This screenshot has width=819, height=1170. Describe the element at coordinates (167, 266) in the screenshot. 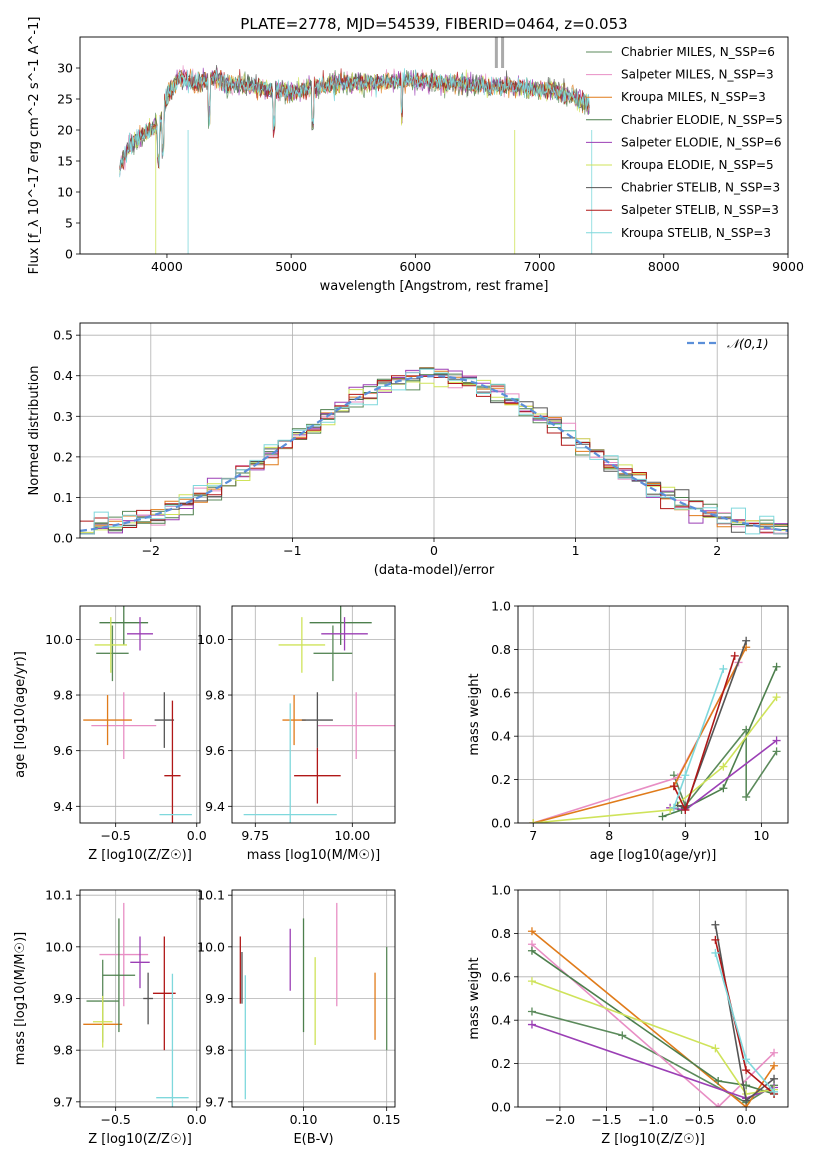

I see `x-tick-label: 4000` at that location.